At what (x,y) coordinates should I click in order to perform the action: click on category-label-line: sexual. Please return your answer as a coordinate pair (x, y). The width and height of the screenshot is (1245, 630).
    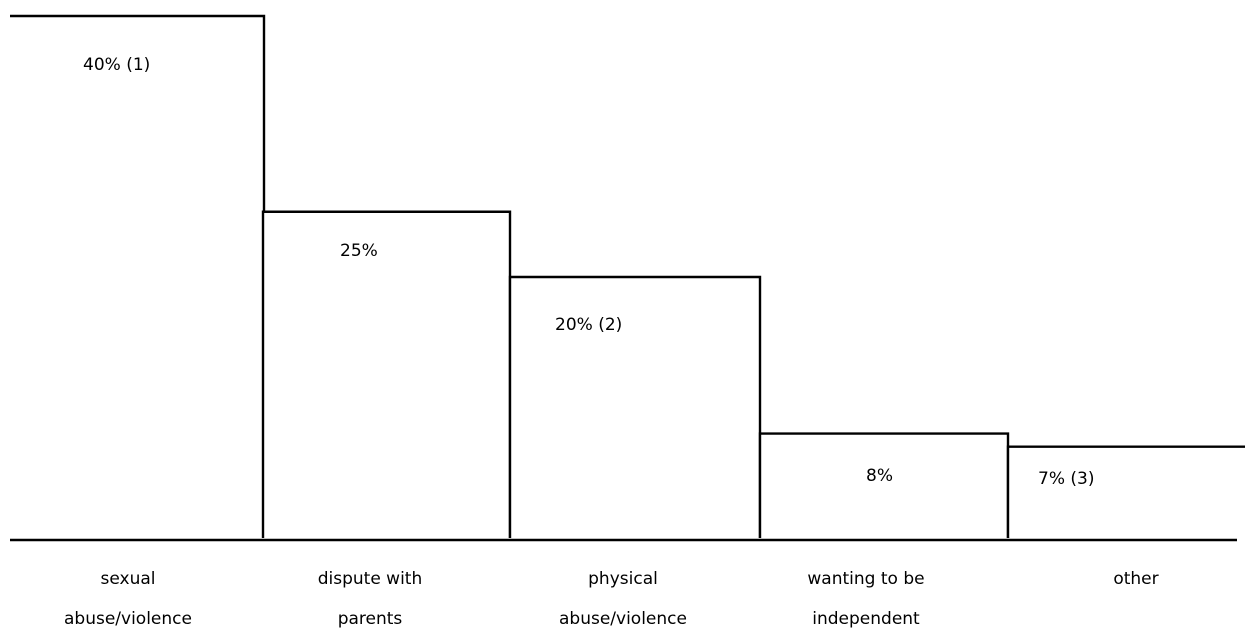
    Looking at the image, I should click on (128, 579).